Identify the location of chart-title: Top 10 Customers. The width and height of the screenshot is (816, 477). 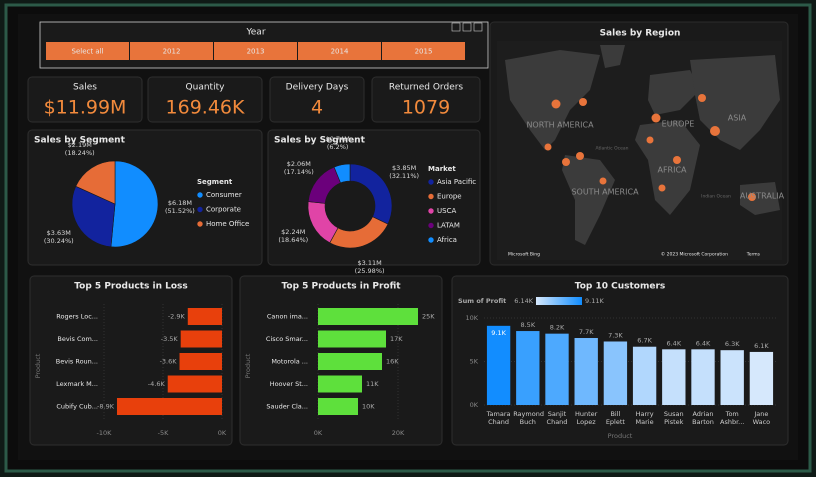
(620, 287).